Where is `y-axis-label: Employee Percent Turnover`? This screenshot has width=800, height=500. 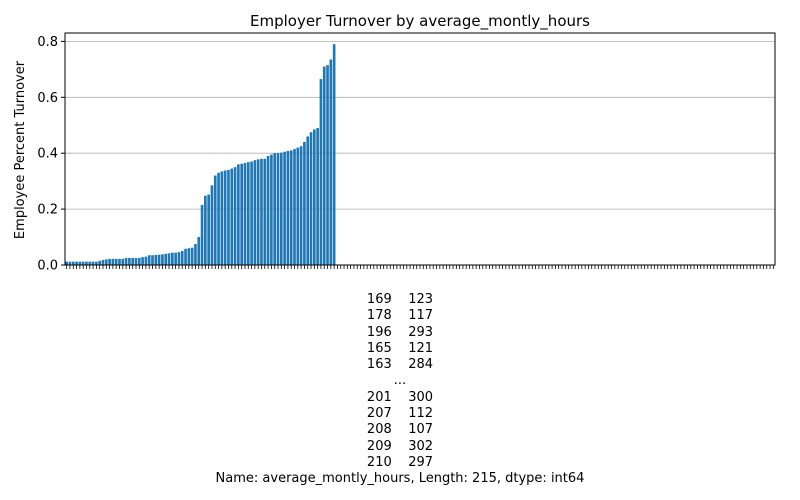 y-axis-label: Employee Percent Turnover is located at coordinates (20, 149).